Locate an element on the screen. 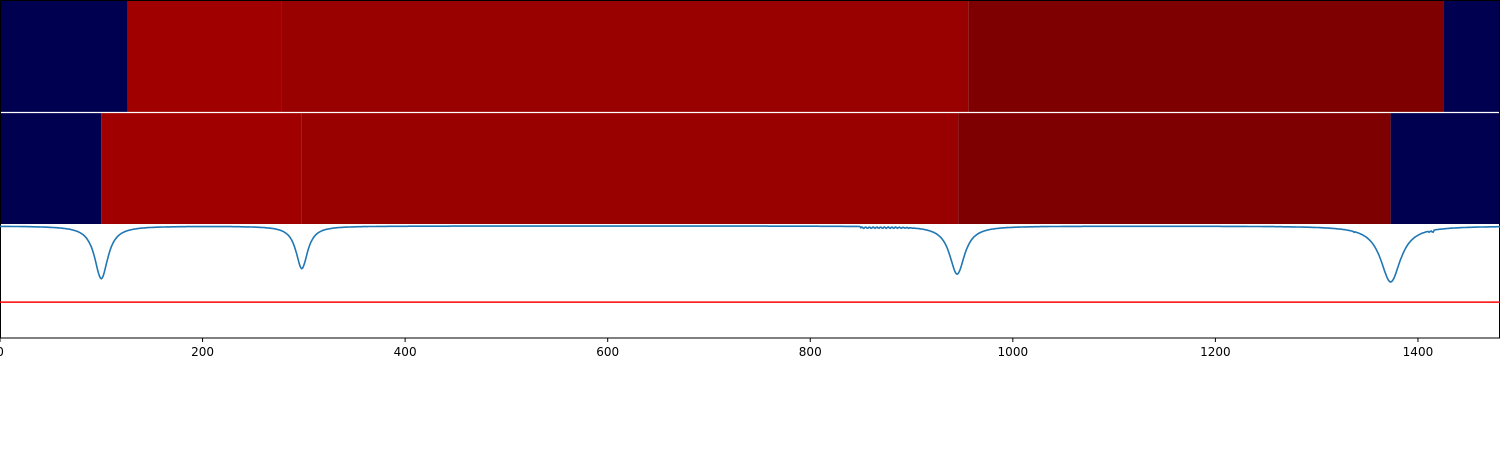 The image size is (1500, 454). signal-line is located at coordinates (750, 254).